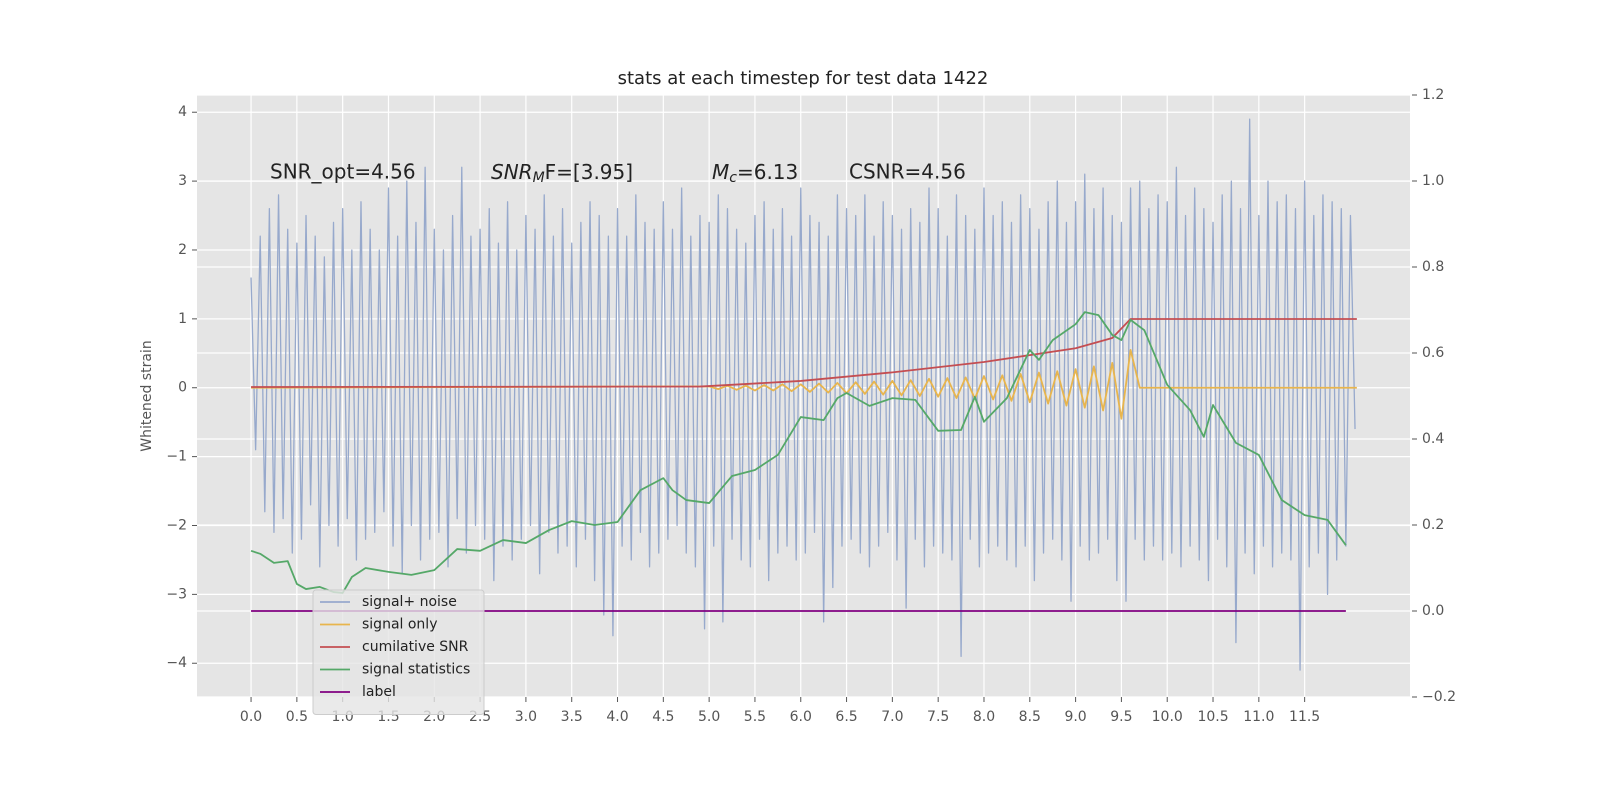  I want to click on x-tick-label: 3.5, so click(572, 717).